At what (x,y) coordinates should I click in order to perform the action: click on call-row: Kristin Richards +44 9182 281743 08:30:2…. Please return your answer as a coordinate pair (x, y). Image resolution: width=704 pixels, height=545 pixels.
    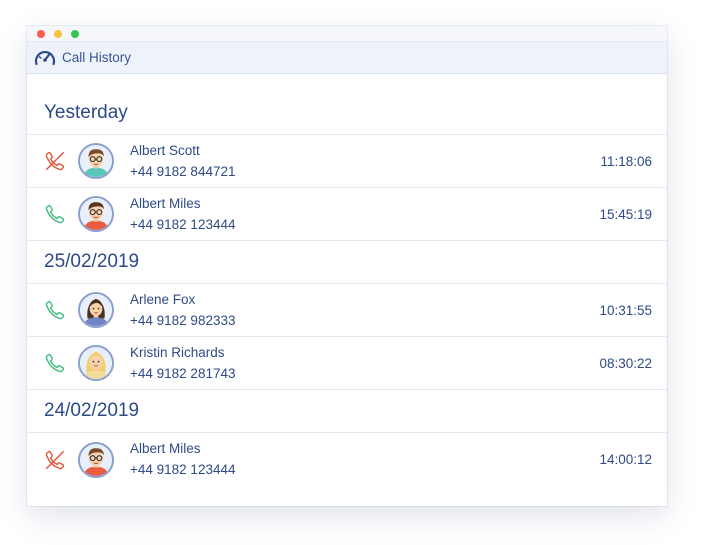
    Looking at the image, I should click on (347, 363).